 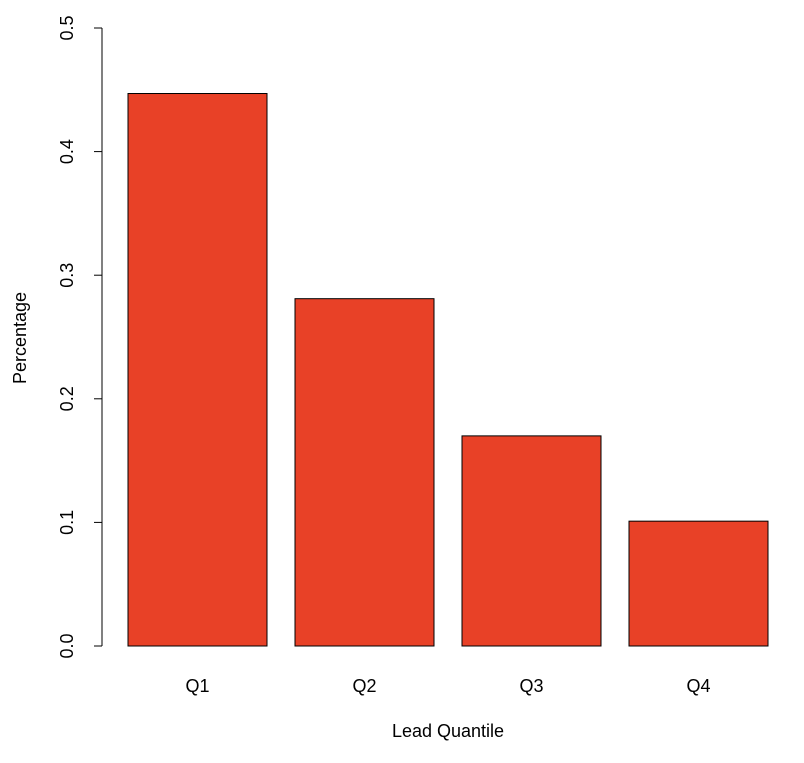 What do you see at coordinates (447, 686) in the screenshot?
I see `x-tick-labels: Q1 Q2 Q3 Q4` at bounding box center [447, 686].